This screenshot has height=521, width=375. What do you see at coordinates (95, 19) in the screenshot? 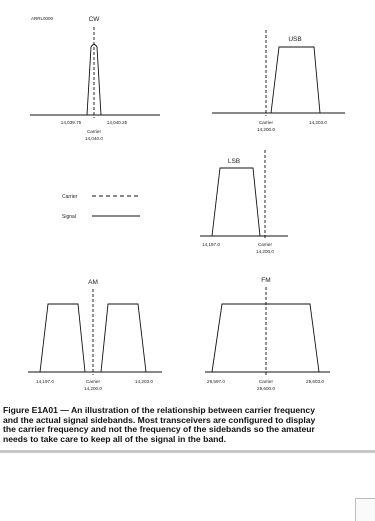
I see `cw-title: CW` at bounding box center [95, 19].